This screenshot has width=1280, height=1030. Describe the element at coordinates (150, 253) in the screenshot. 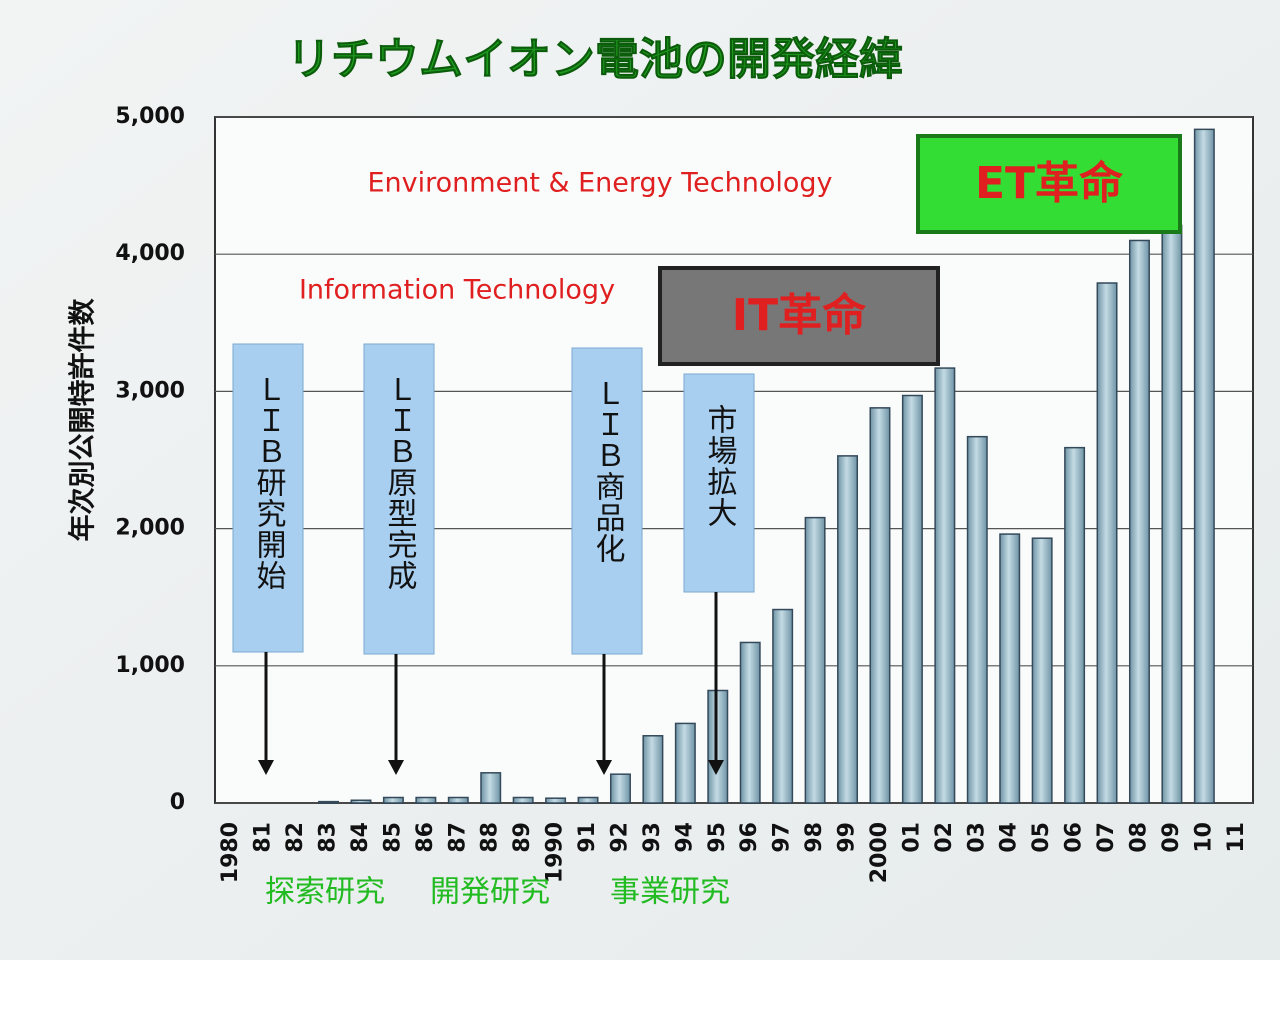

I see `y-tick-label: 4,000` at that location.